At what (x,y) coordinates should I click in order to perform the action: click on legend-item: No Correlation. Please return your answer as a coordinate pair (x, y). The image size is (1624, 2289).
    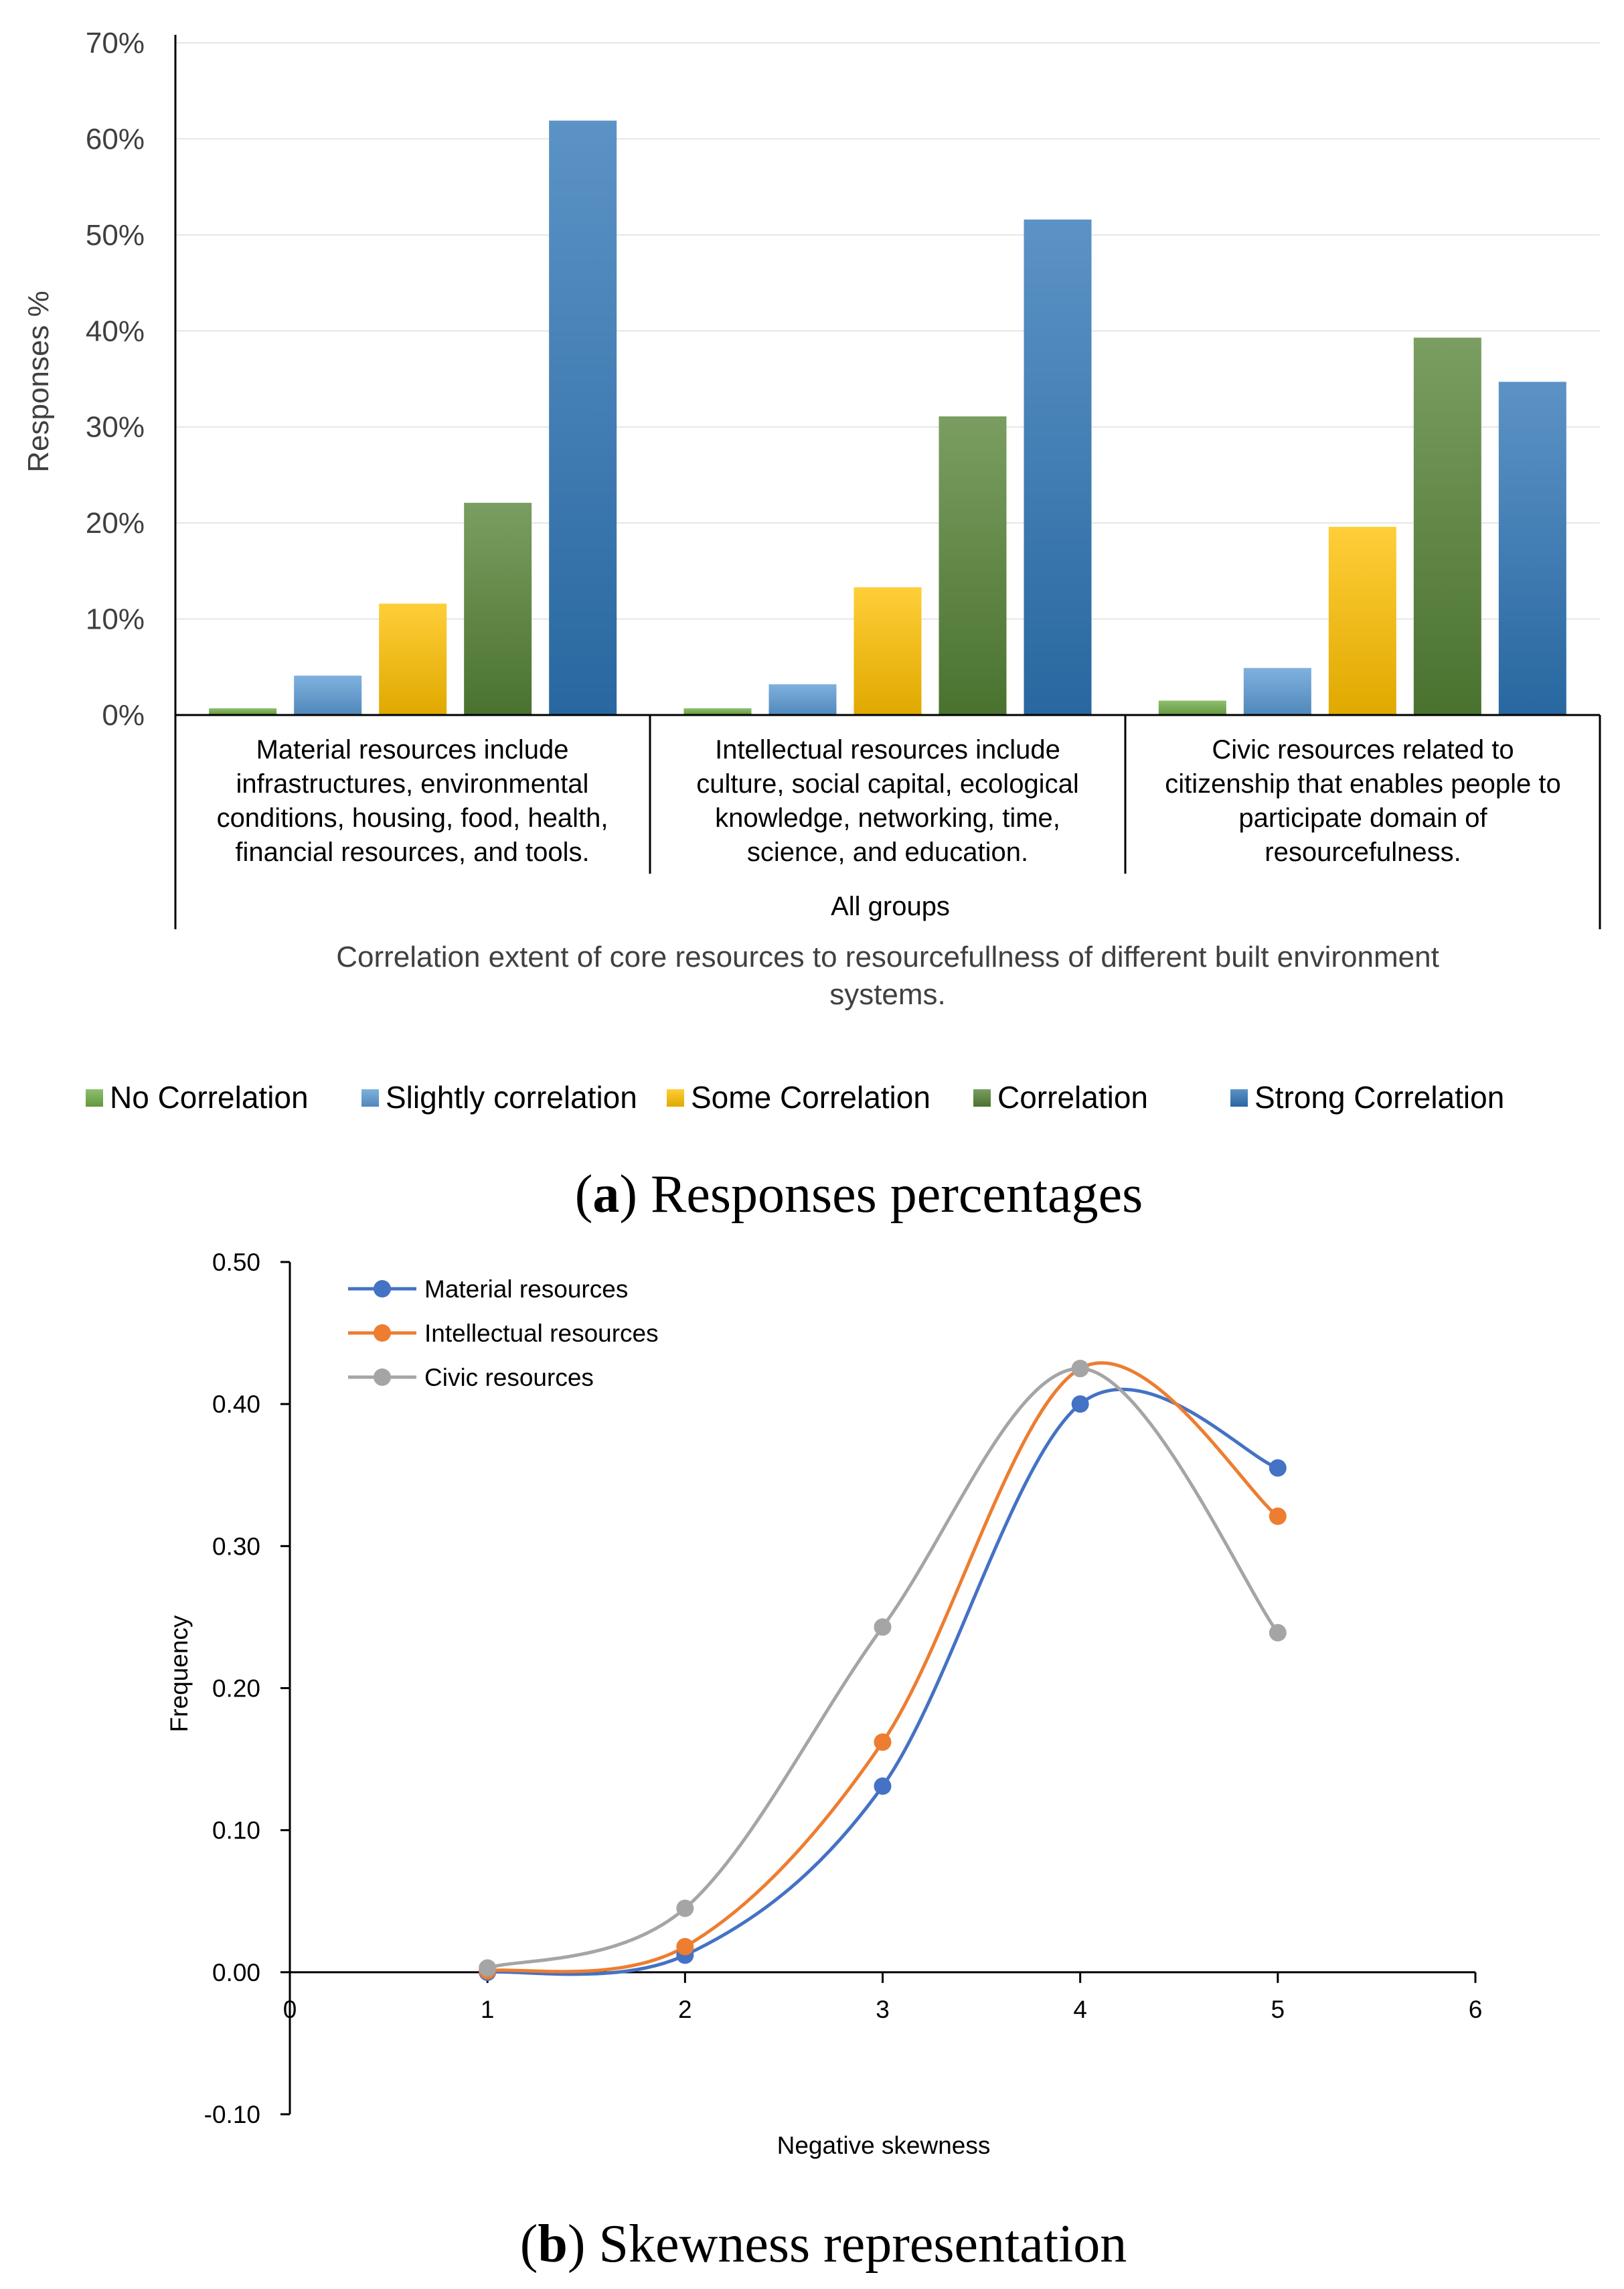
    Looking at the image, I should click on (198, 1097).